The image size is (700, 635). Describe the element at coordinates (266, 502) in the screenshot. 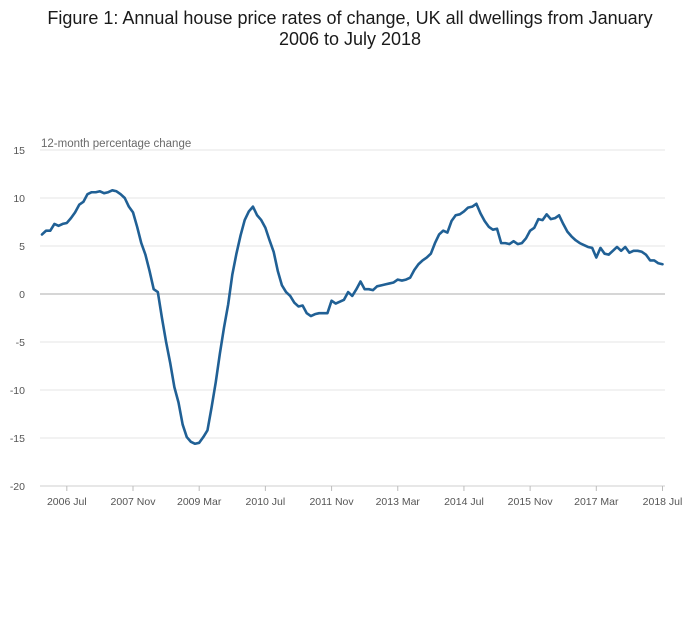

I see `x-tick-label: 2010 Jul` at that location.